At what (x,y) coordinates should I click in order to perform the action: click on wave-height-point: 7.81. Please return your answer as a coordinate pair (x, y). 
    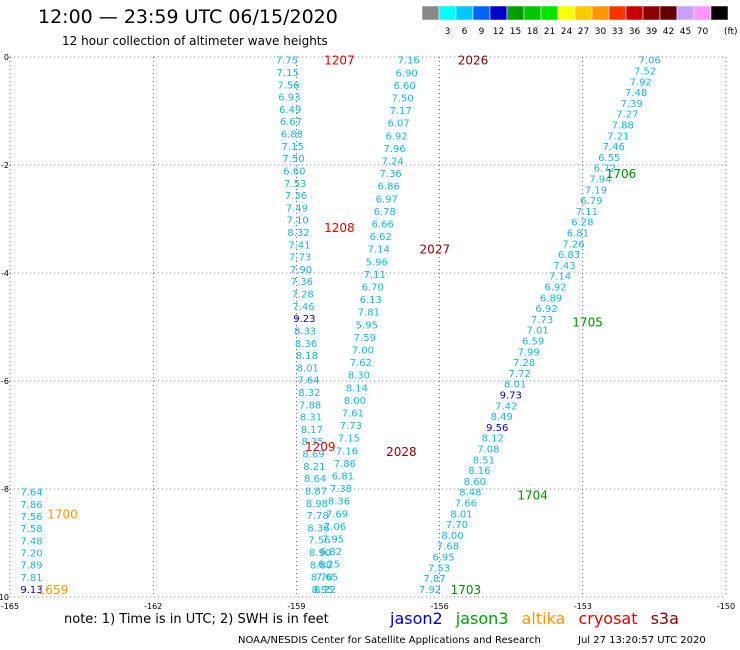
    Looking at the image, I should click on (31, 578).